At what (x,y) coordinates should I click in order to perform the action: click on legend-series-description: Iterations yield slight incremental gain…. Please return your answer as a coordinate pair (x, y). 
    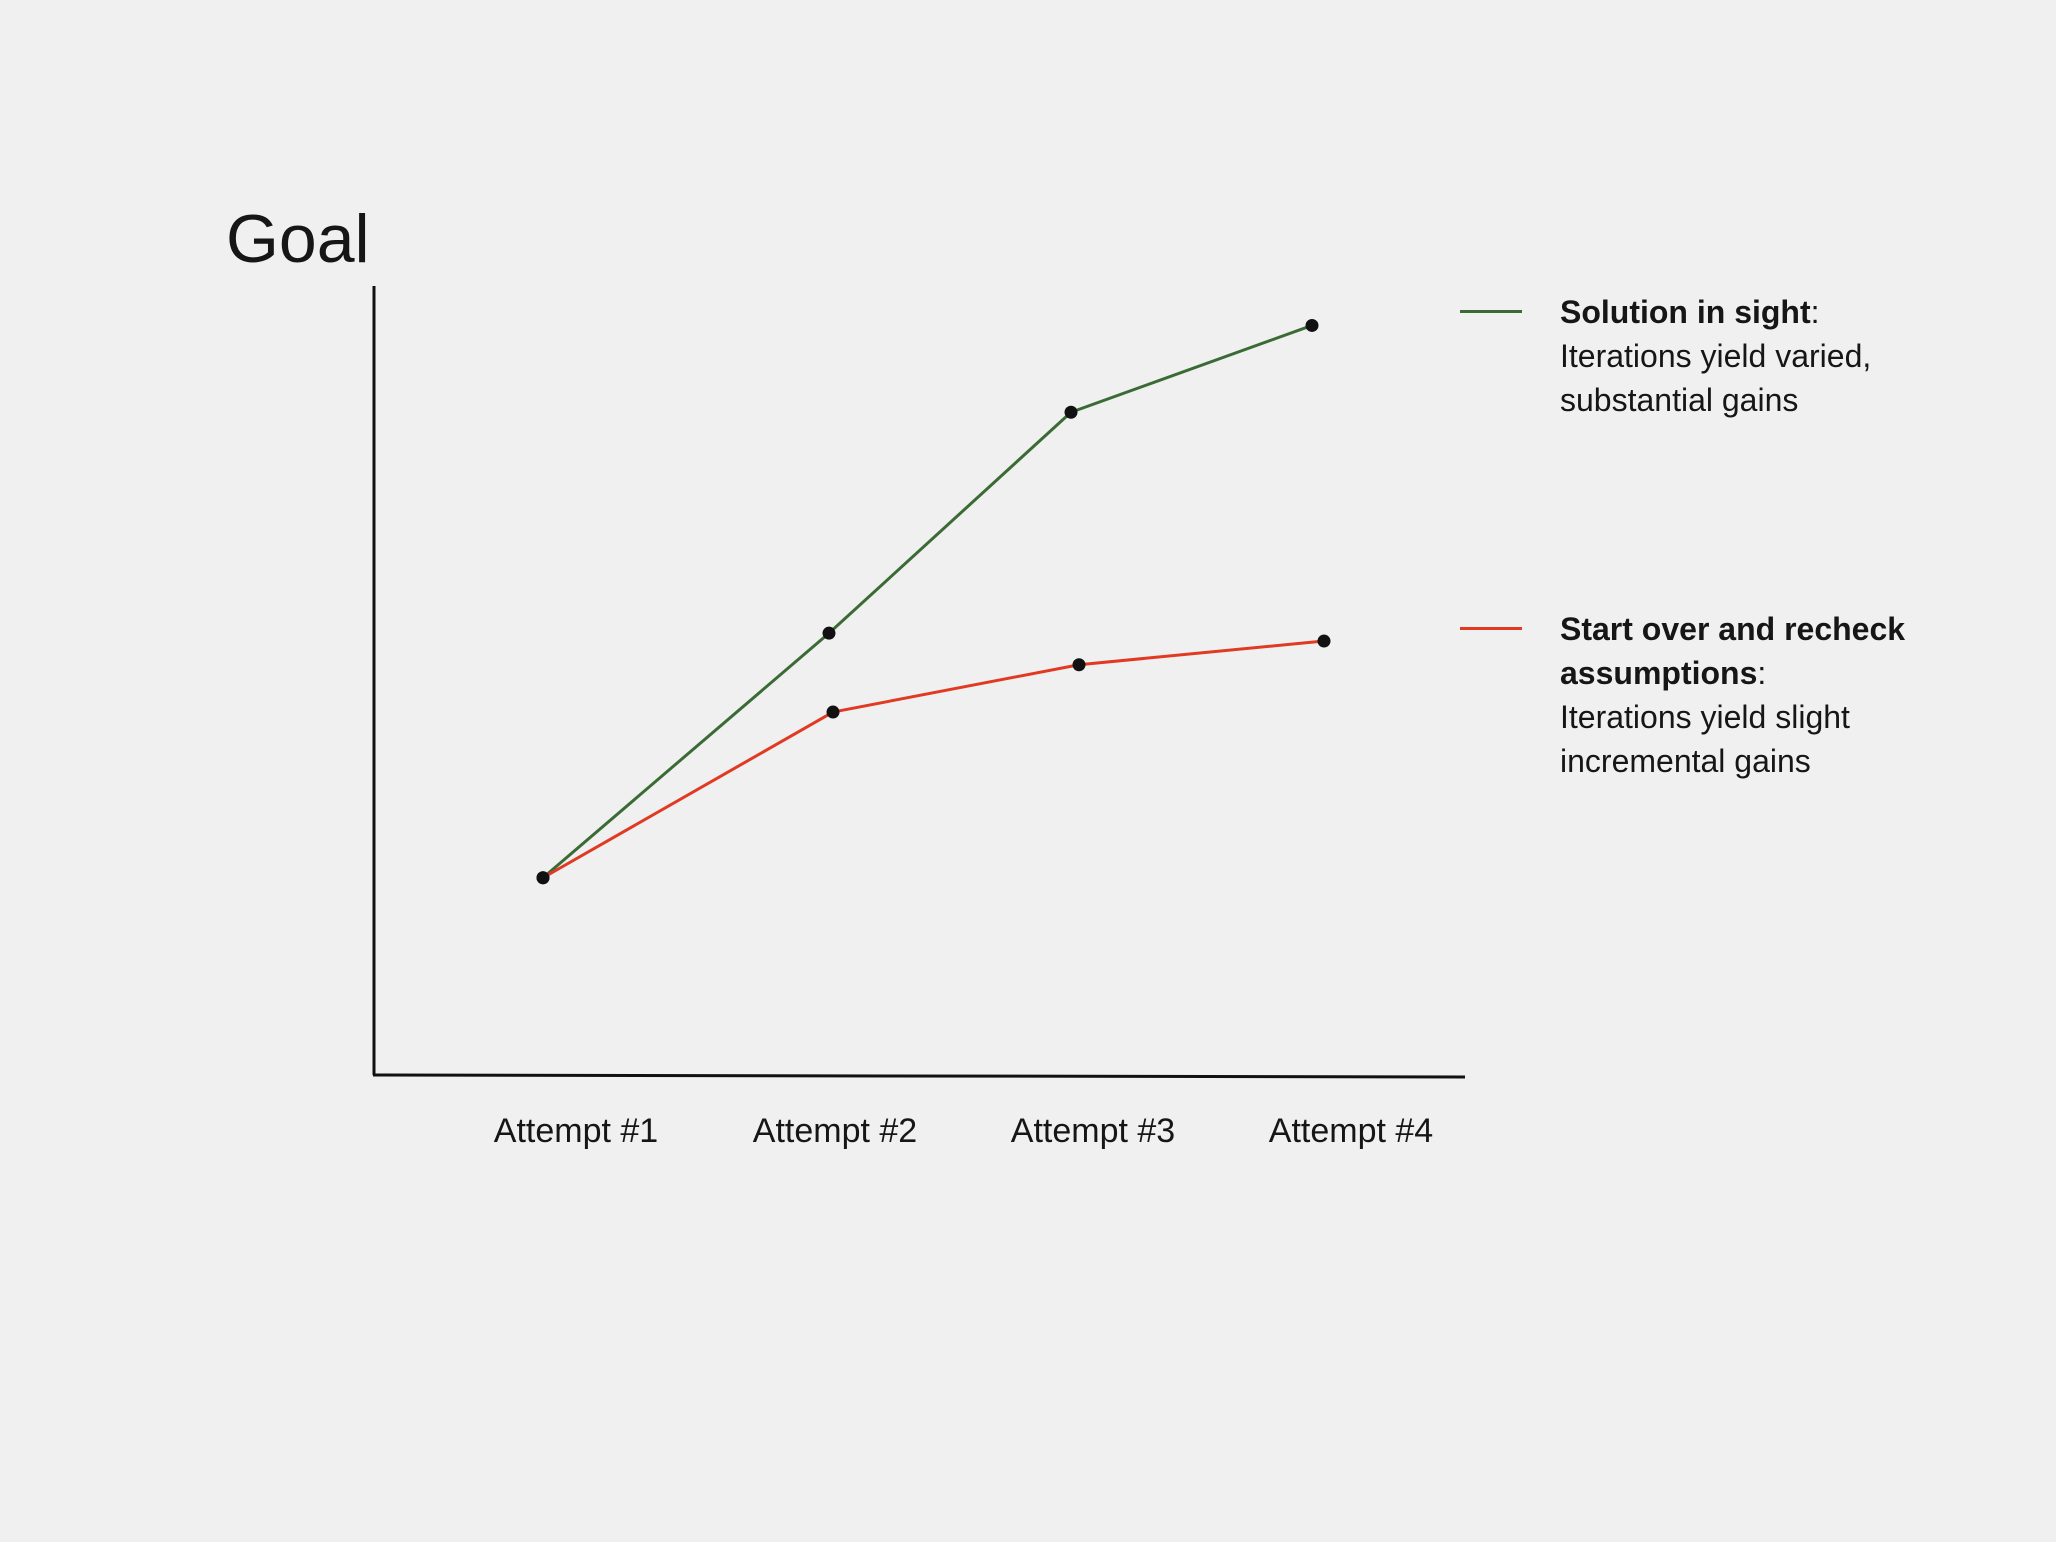
    Looking at the image, I should click on (1705, 739).